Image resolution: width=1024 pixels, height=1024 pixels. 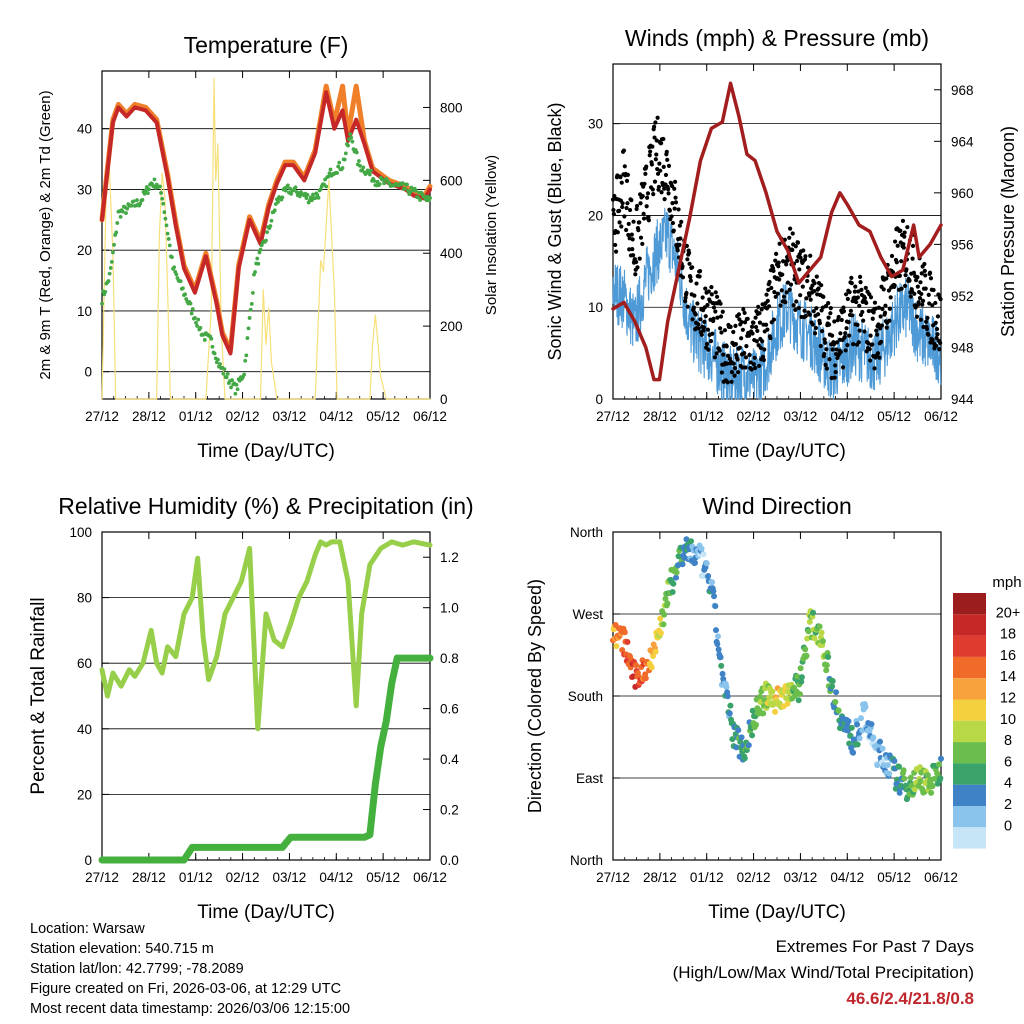 I want to click on wind-direction-legend-label: 12, so click(x=1008, y=699).